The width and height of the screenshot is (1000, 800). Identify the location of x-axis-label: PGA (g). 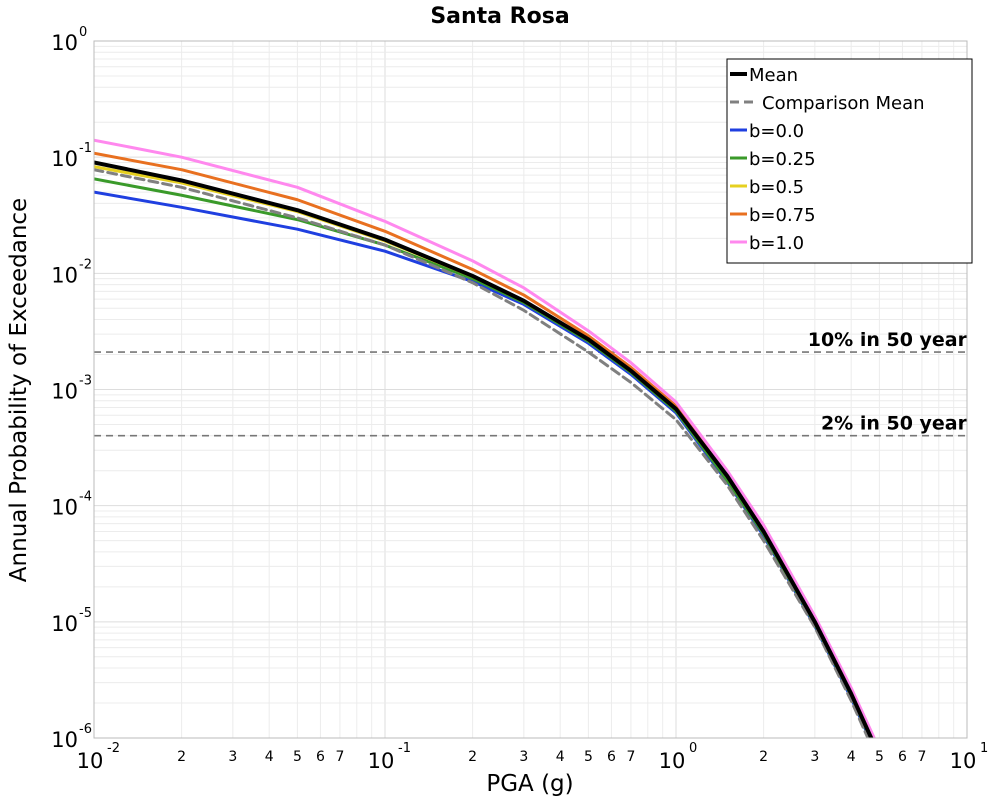
(529, 784).